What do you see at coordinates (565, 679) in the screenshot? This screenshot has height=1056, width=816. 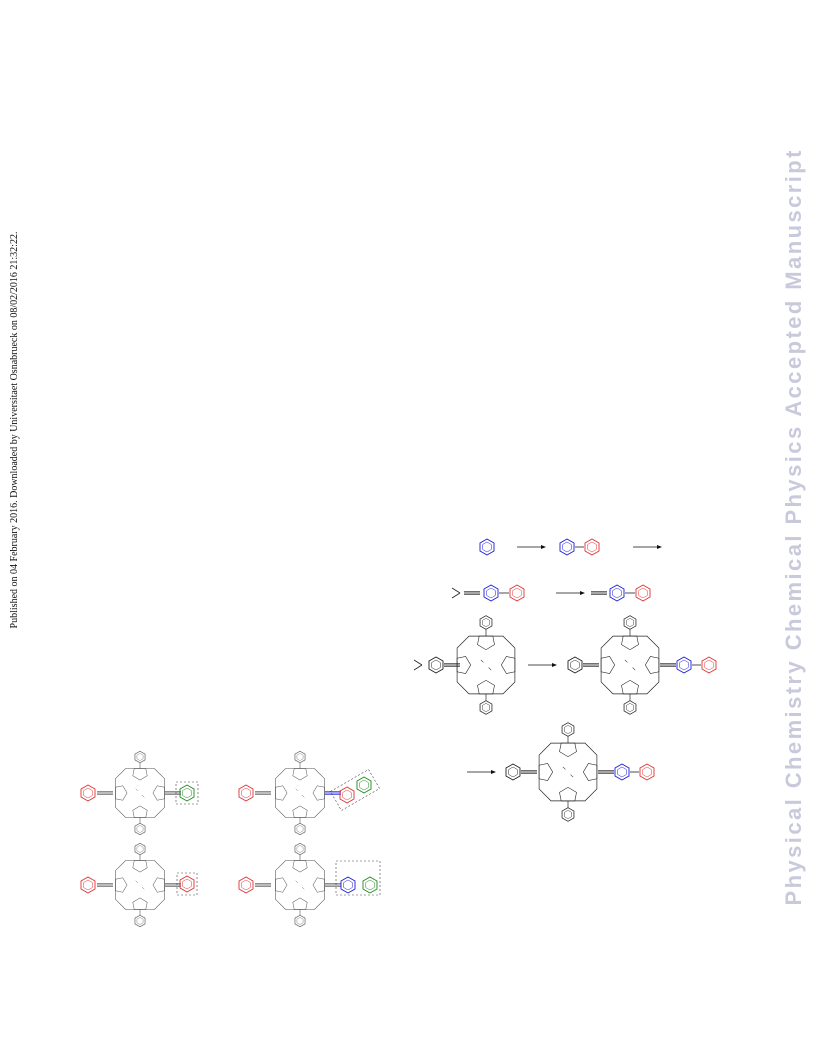 I see `scheme` at bounding box center [565, 679].